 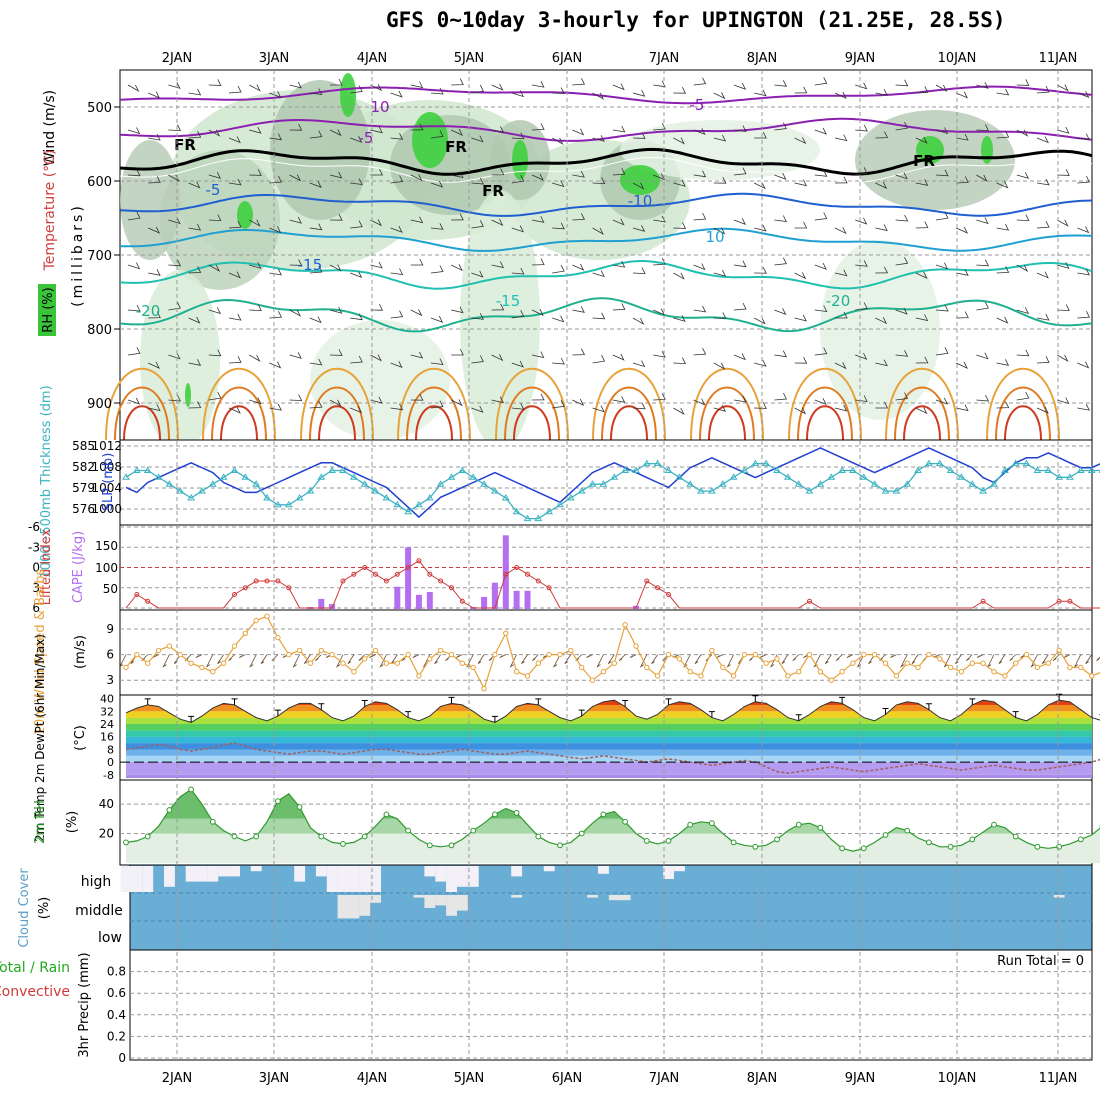 I want to click on pressure-tick-label: 900, so click(x=99, y=404).